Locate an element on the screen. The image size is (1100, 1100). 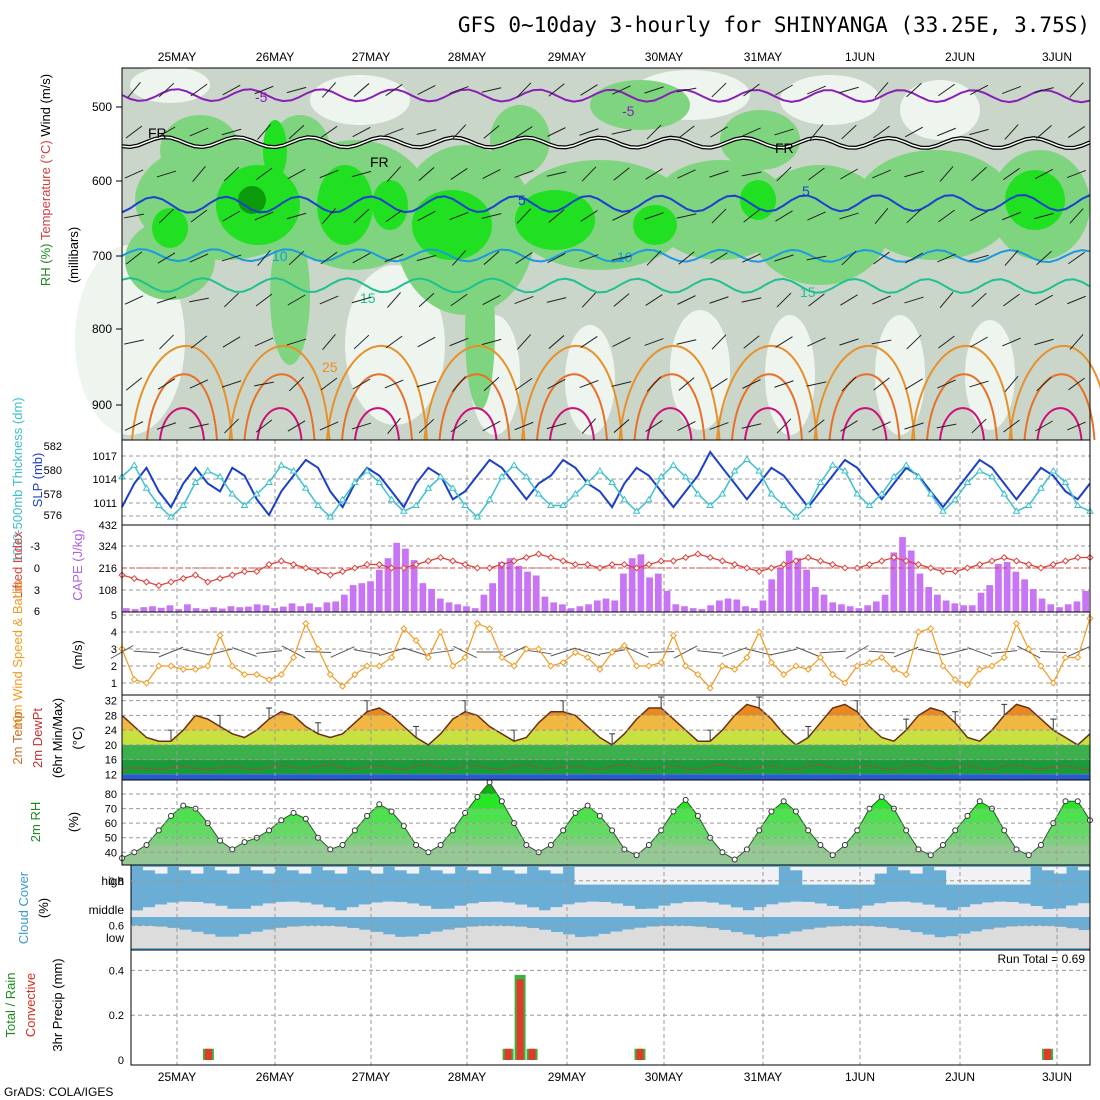
precip-convective-bar is located at coordinates (208, 1054).